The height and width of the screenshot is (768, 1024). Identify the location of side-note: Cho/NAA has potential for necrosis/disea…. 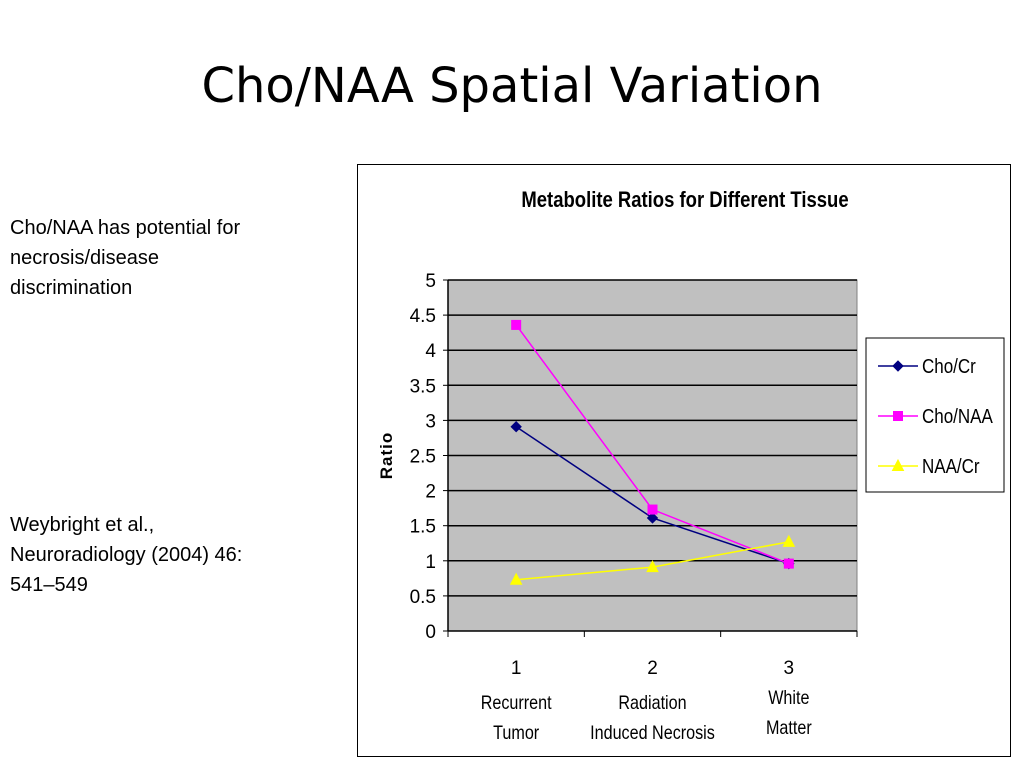
(125, 258).